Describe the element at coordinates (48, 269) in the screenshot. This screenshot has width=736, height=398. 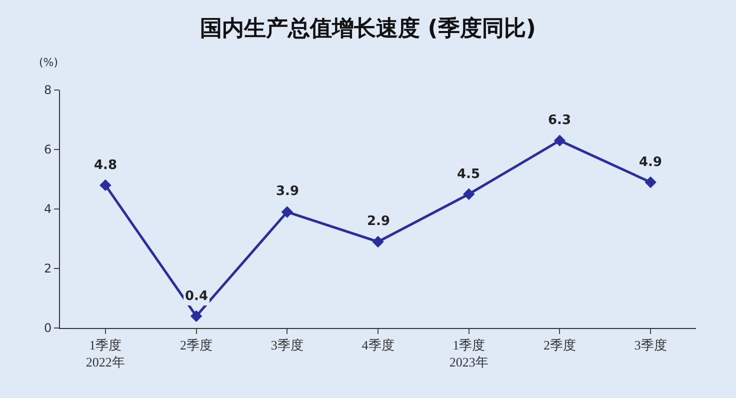
I see `y-tick-label: 2` at that location.